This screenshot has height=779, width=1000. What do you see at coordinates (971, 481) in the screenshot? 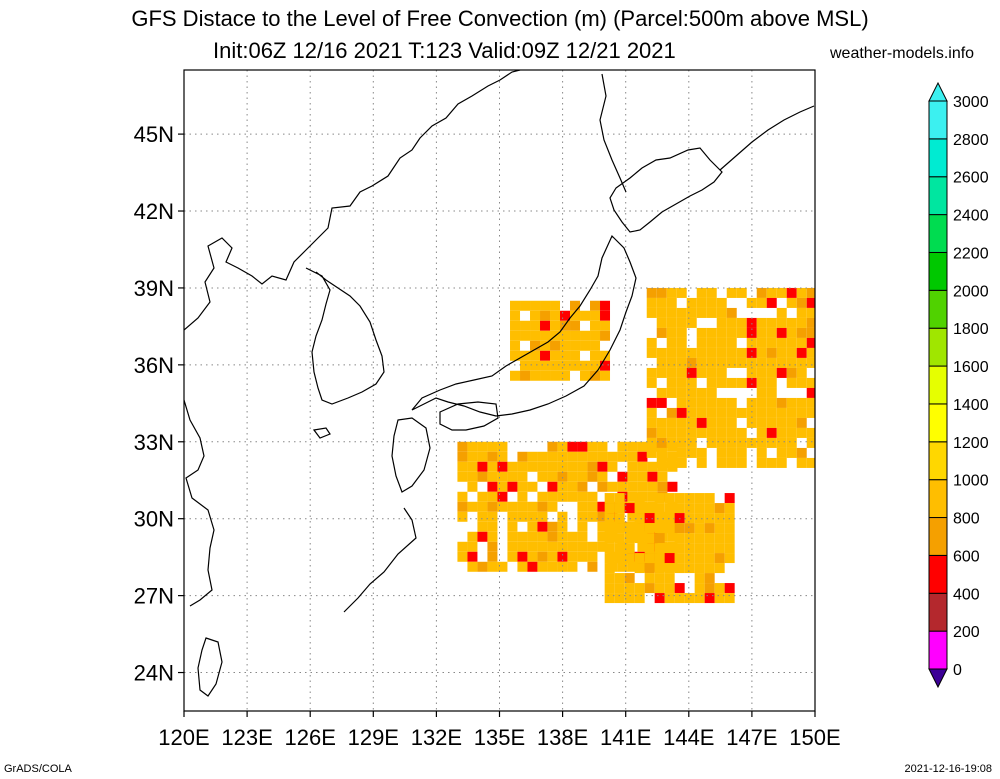
I see `colorbar-label: 1000` at bounding box center [971, 481].